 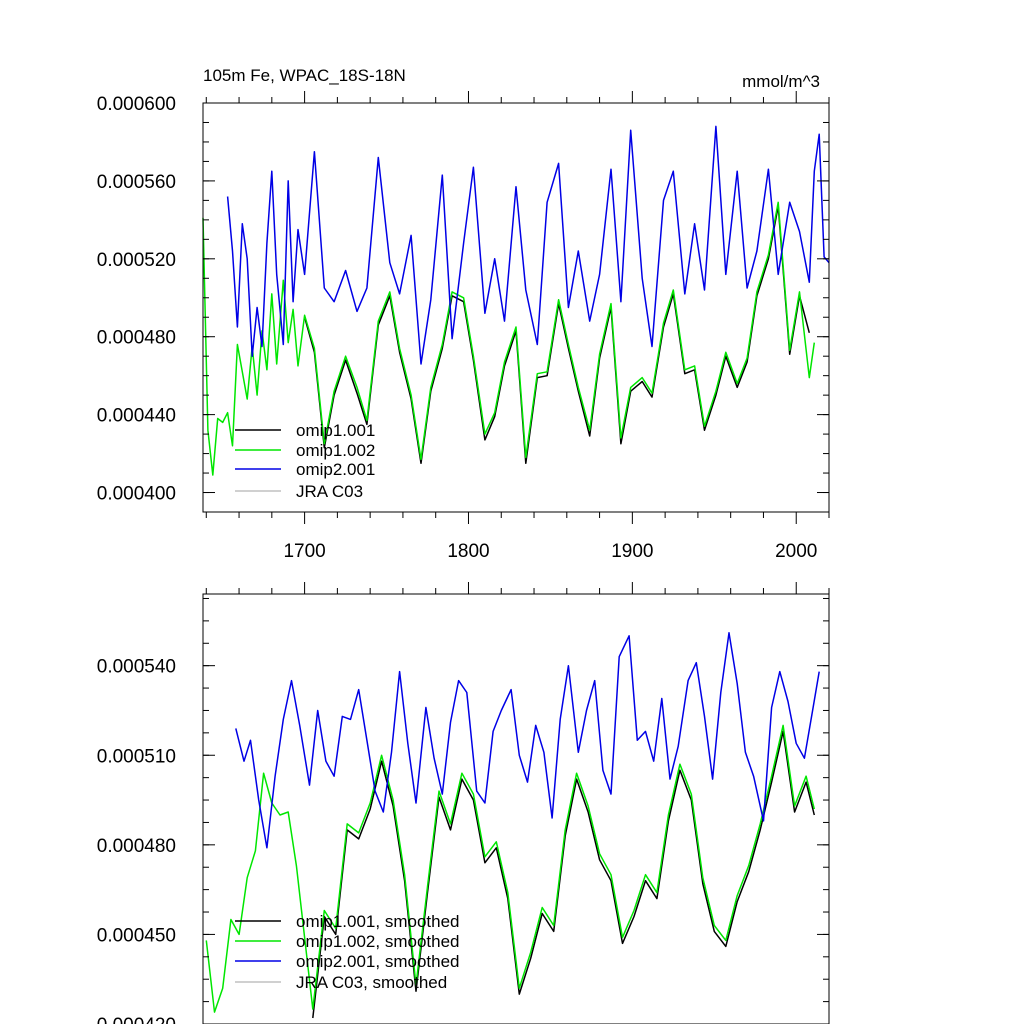 What do you see at coordinates (527, 740) in the screenshot?
I see `series-line-omip2-001-smoothed` at bounding box center [527, 740].